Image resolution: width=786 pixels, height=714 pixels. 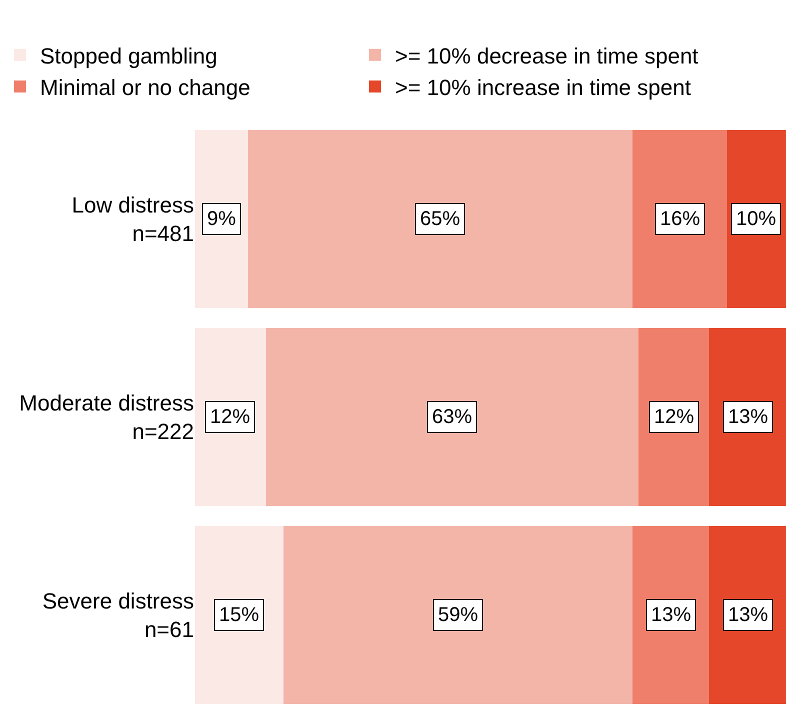 I want to click on y-tick-label: Moderate distress n=222, so click(x=106, y=417).